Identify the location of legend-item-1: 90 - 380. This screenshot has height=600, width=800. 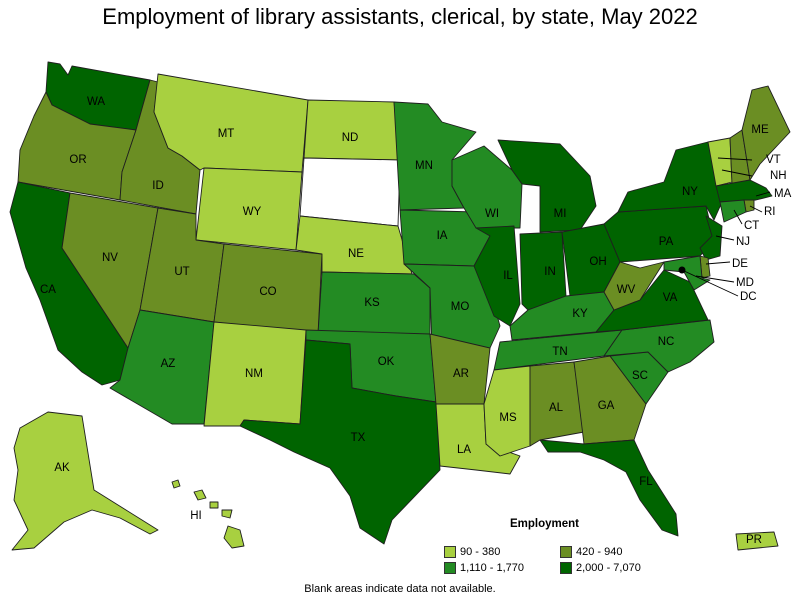
(472, 552).